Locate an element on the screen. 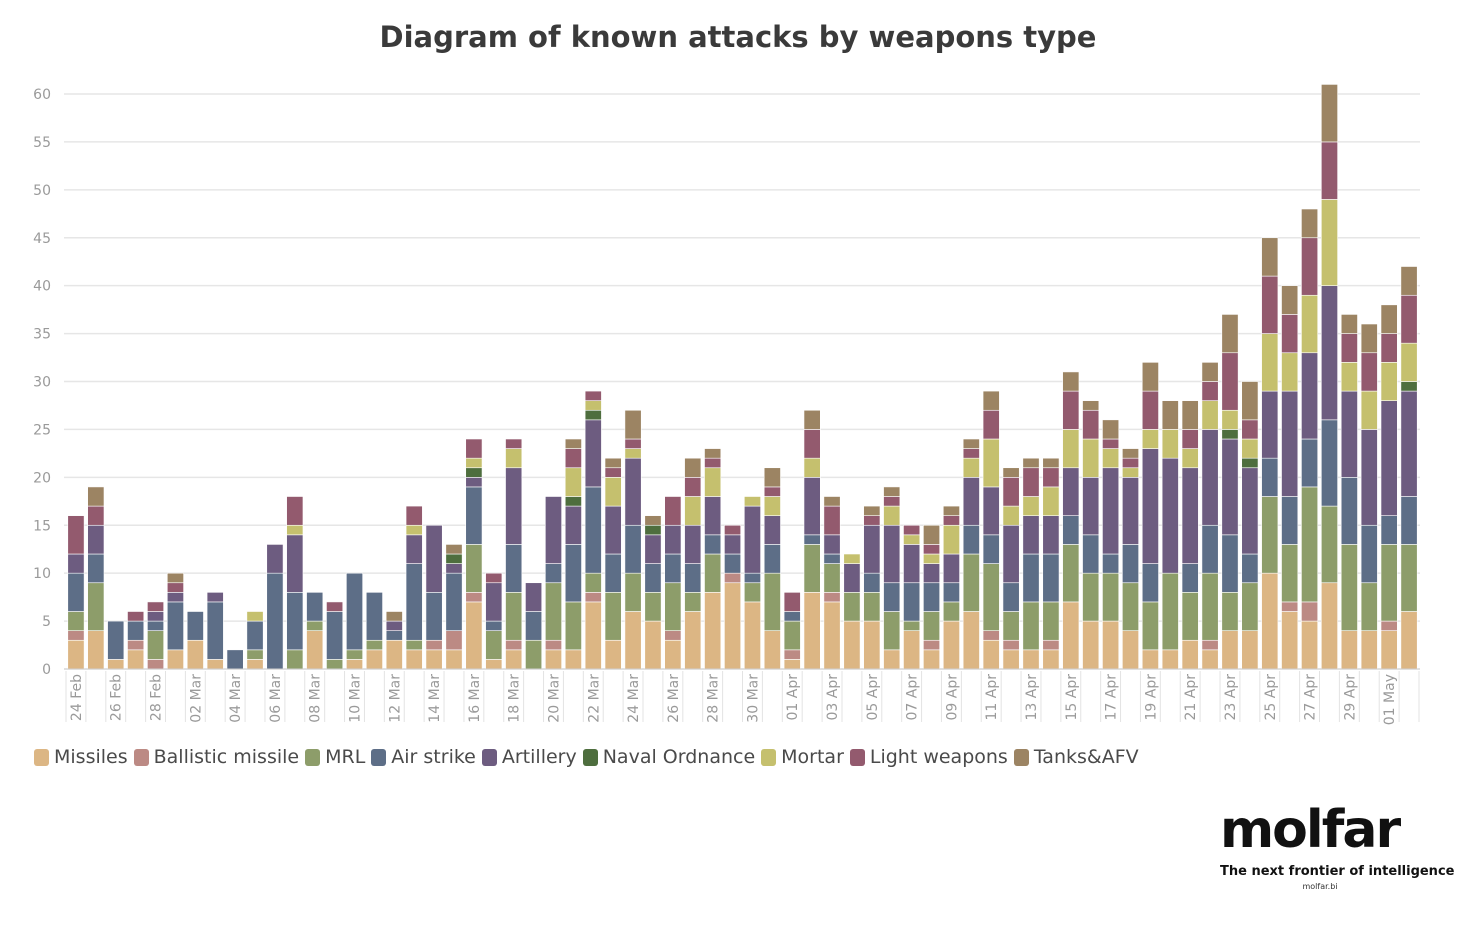 This screenshot has height=932, width=1476. legend-item-ballistic-missile: Ballistic missile is located at coordinates (216, 757).